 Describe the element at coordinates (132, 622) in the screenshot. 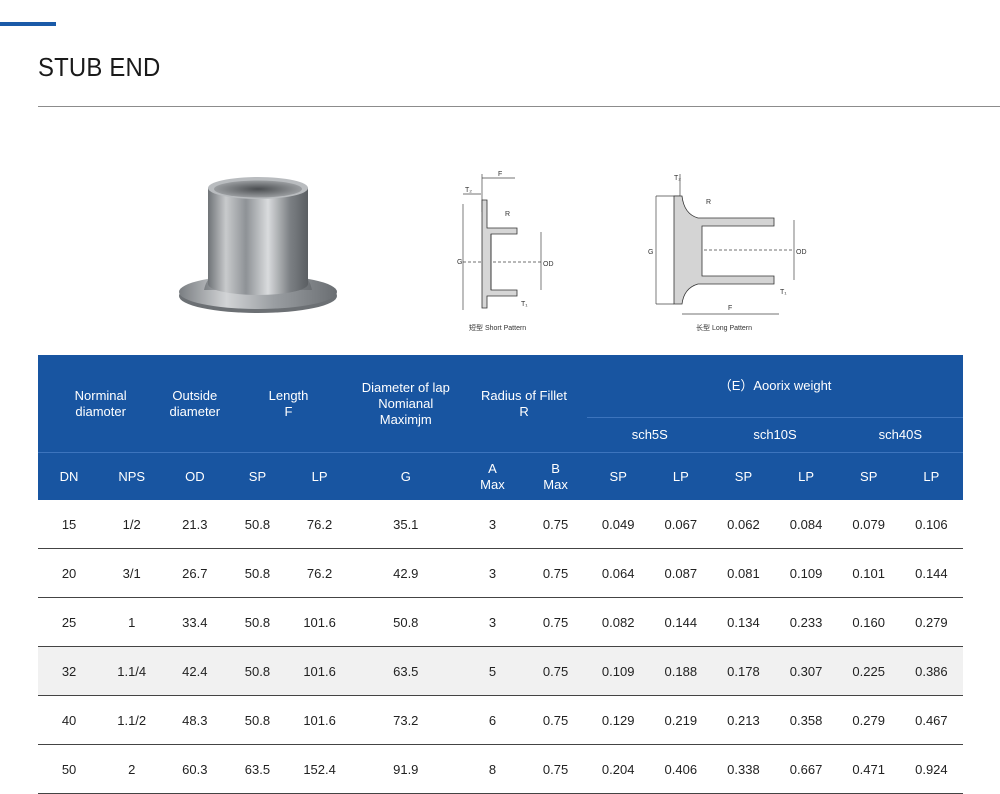

I see `table-cell: 1` at that location.